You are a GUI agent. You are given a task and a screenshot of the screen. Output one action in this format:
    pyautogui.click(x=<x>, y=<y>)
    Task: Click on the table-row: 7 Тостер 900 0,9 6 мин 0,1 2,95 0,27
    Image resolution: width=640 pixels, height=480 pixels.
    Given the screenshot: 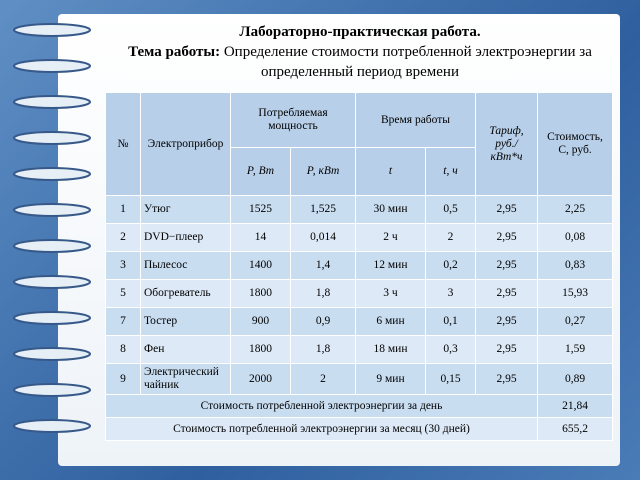 What is the action you would take?
    pyautogui.click(x=359, y=321)
    